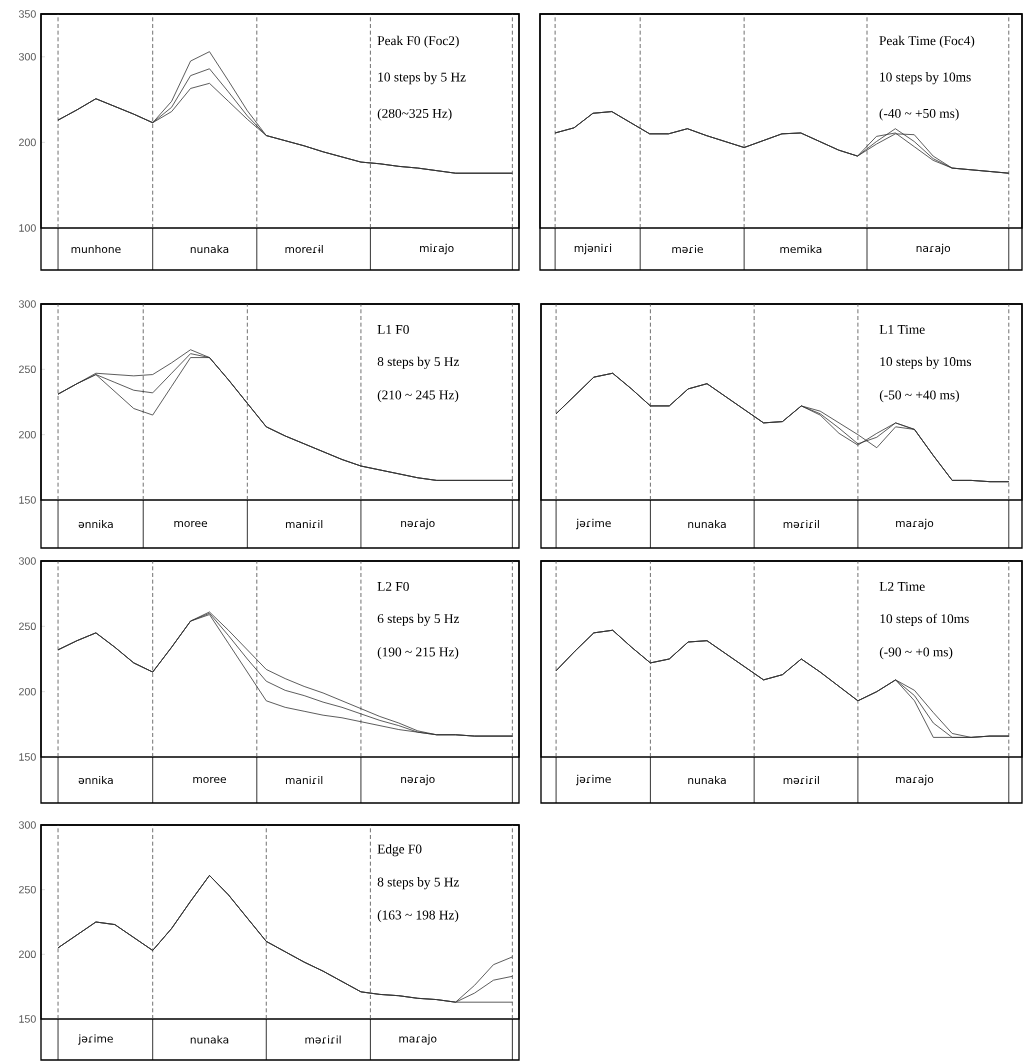 Image resolution: width=1024 pixels, height=1064 pixels. Describe the element at coordinates (393, 586) in the screenshot. I see `annotation: L2 F0` at that location.